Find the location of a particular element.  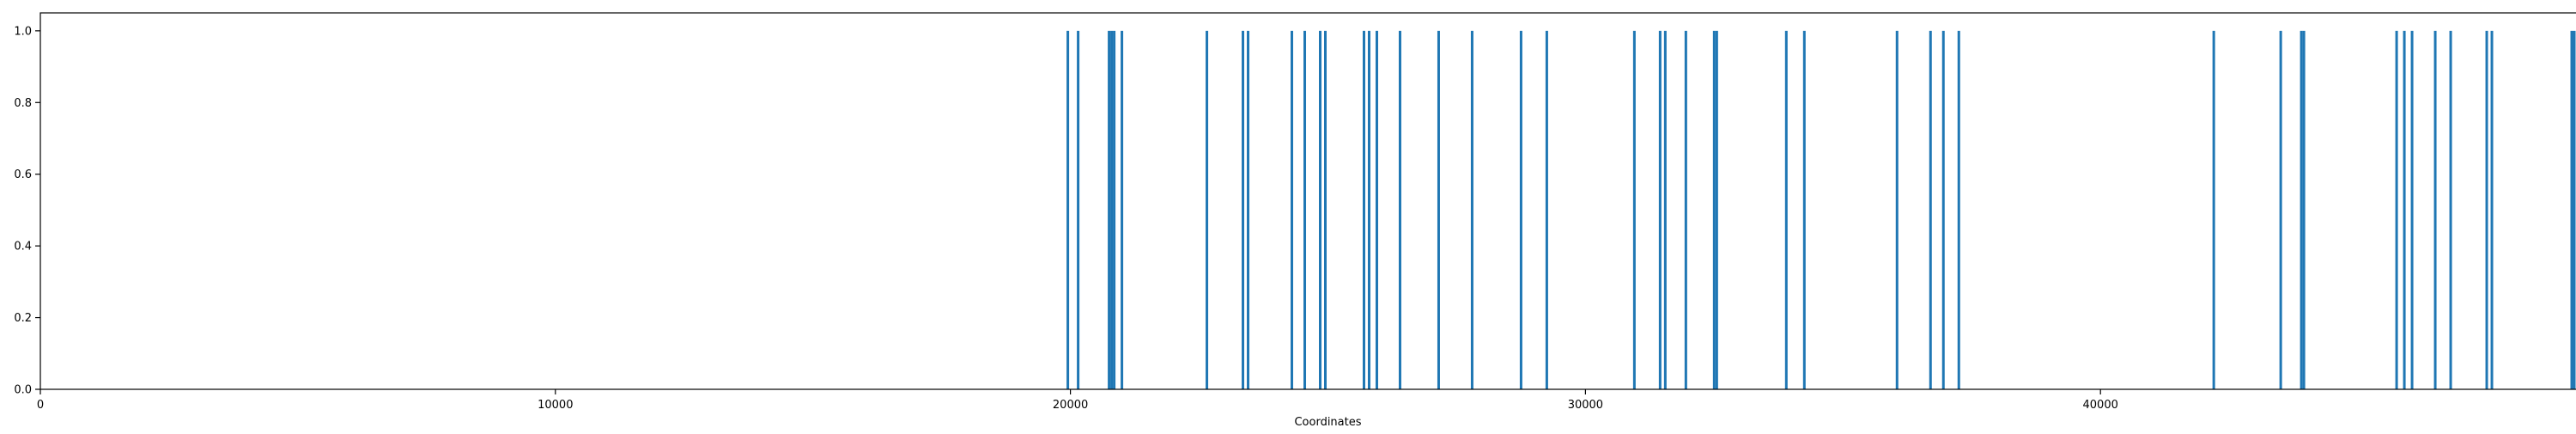

y-axis: 0.0 0.2 0.4 0.6 0.8 1.0 is located at coordinates (27, 211).